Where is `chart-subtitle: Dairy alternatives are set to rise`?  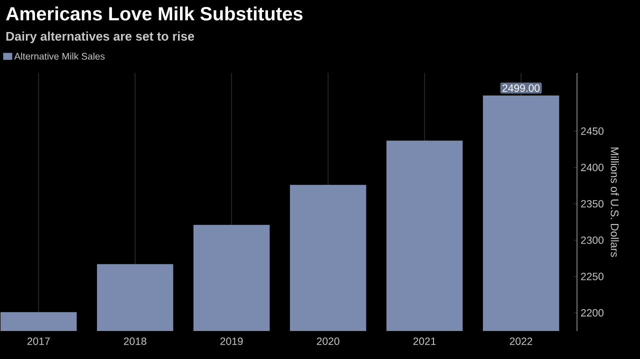 chart-subtitle: Dairy alternatives are set to rise is located at coordinates (100, 38).